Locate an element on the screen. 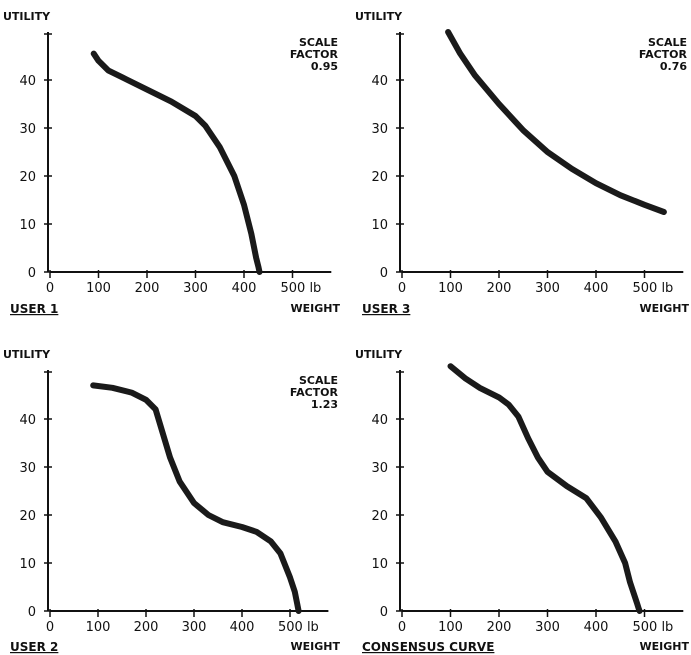 The image size is (691, 655). panel-caption: USER 1 is located at coordinates (34, 309).